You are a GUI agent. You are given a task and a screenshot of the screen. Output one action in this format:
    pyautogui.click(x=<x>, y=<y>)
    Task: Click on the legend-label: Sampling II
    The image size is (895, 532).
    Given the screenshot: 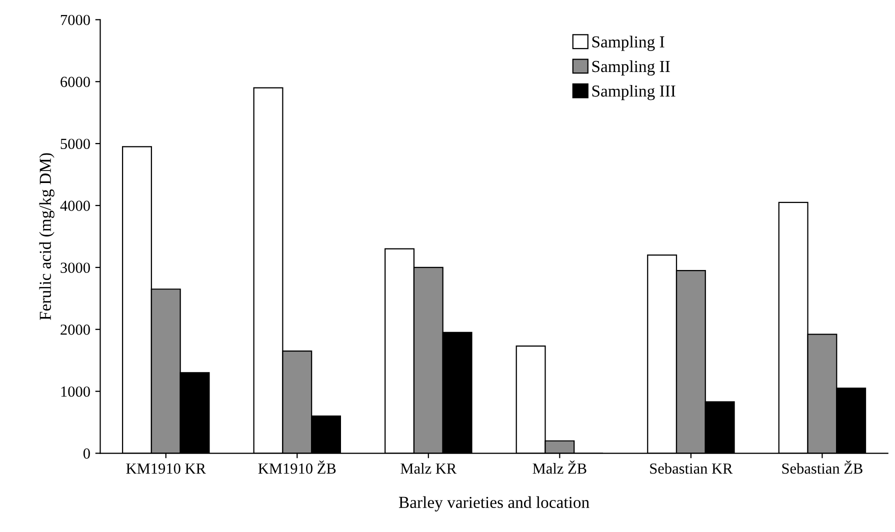 What is the action you would take?
    pyautogui.click(x=631, y=68)
    